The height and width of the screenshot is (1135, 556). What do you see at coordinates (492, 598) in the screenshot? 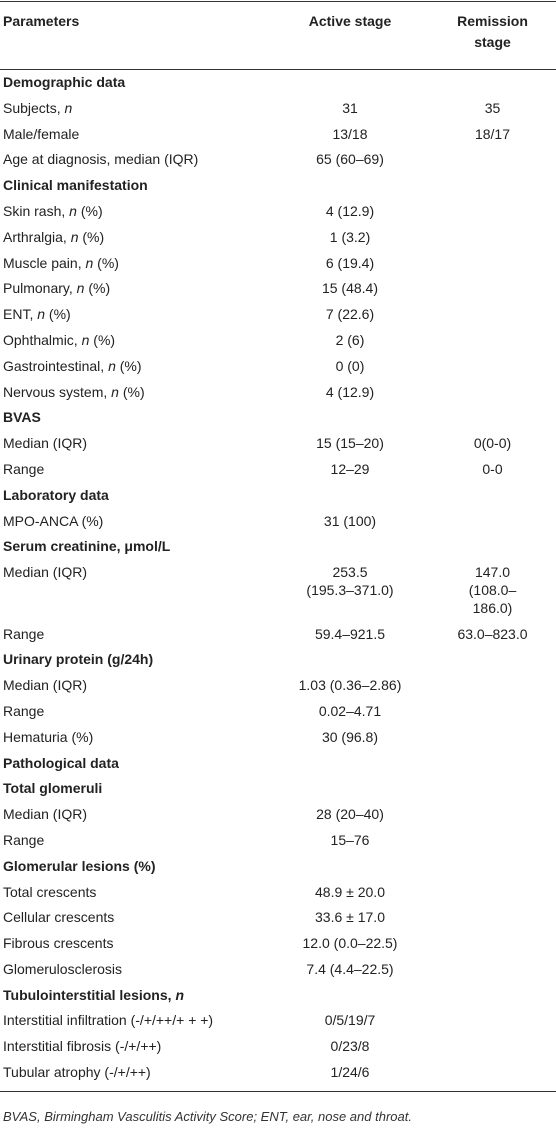
I see `cell-line: (108.0–186.0)` at bounding box center [492, 598].